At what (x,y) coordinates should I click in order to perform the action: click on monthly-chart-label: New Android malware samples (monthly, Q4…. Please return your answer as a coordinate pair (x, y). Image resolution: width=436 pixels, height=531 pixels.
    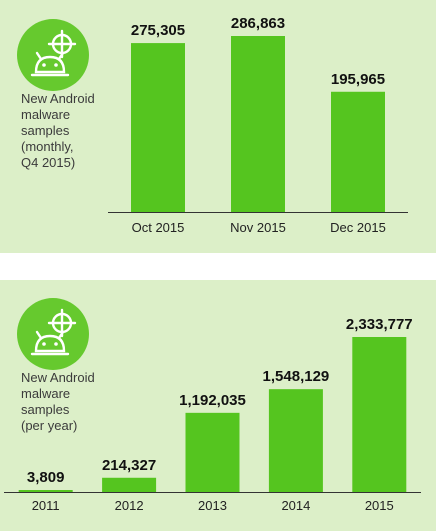
    Looking at the image, I should click on (71, 131).